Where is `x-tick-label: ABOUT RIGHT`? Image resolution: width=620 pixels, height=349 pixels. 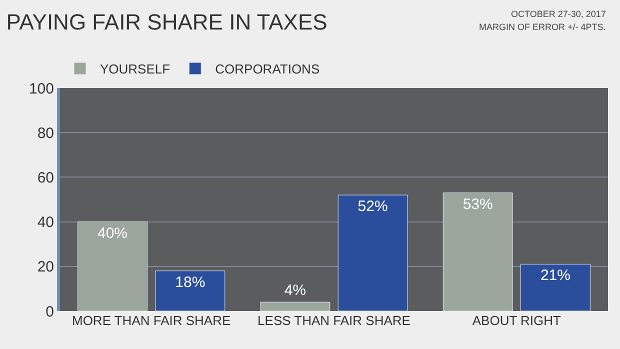
x-tick-label: ABOUT RIGHT is located at coordinates (517, 320).